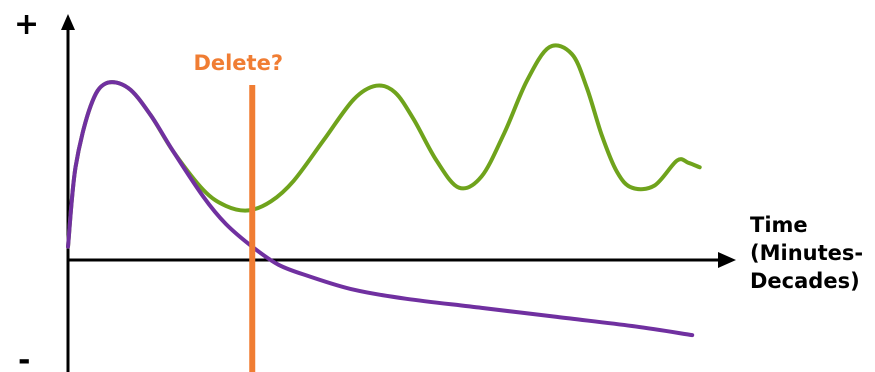 The width and height of the screenshot is (875, 372). What do you see at coordinates (26, 24) in the screenshot?
I see `y-axis-plus-label: +` at bounding box center [26, 24].